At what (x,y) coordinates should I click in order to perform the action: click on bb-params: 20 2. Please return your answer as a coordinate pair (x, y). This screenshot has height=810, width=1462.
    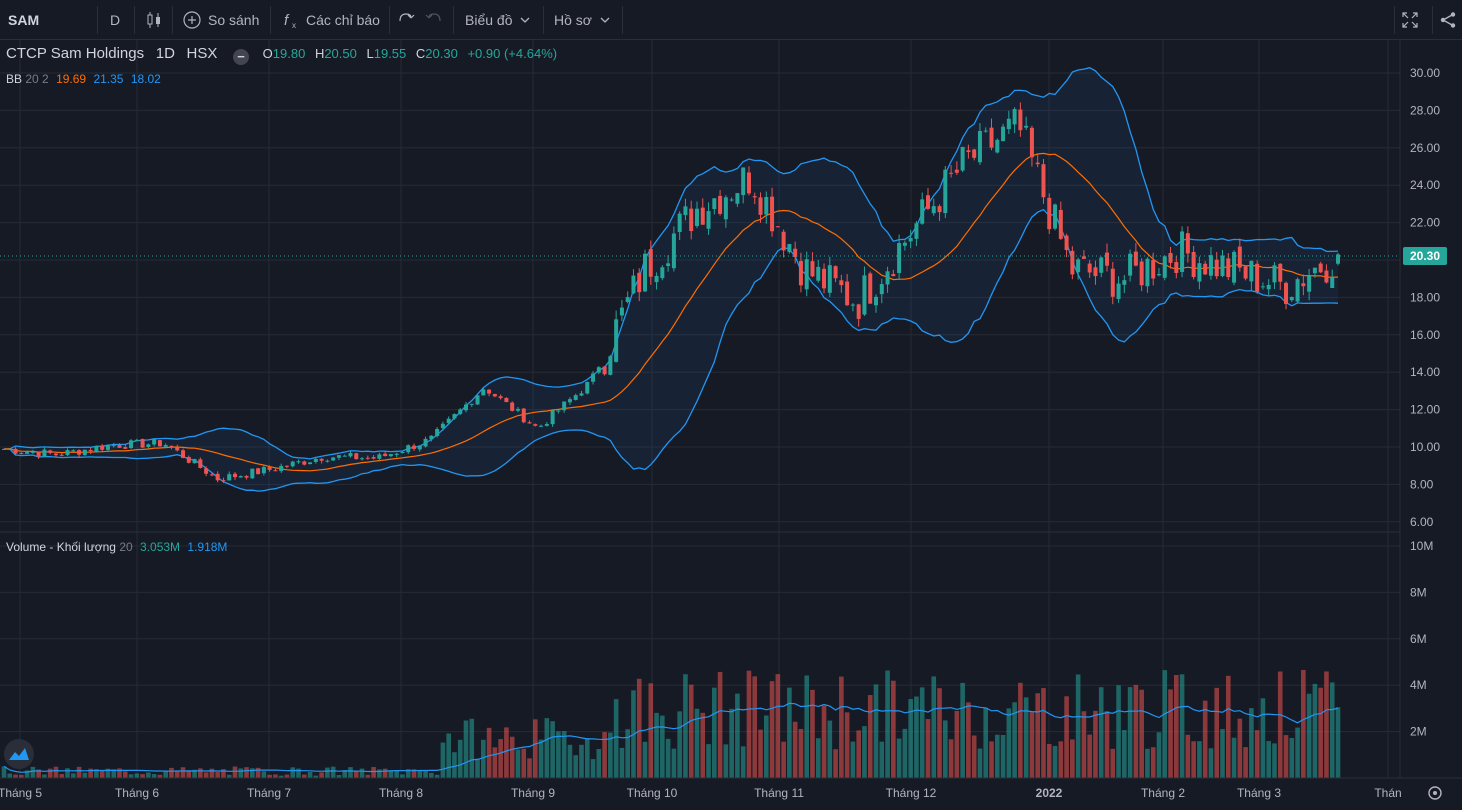
    Looking at the image, I should click on (37, 79).